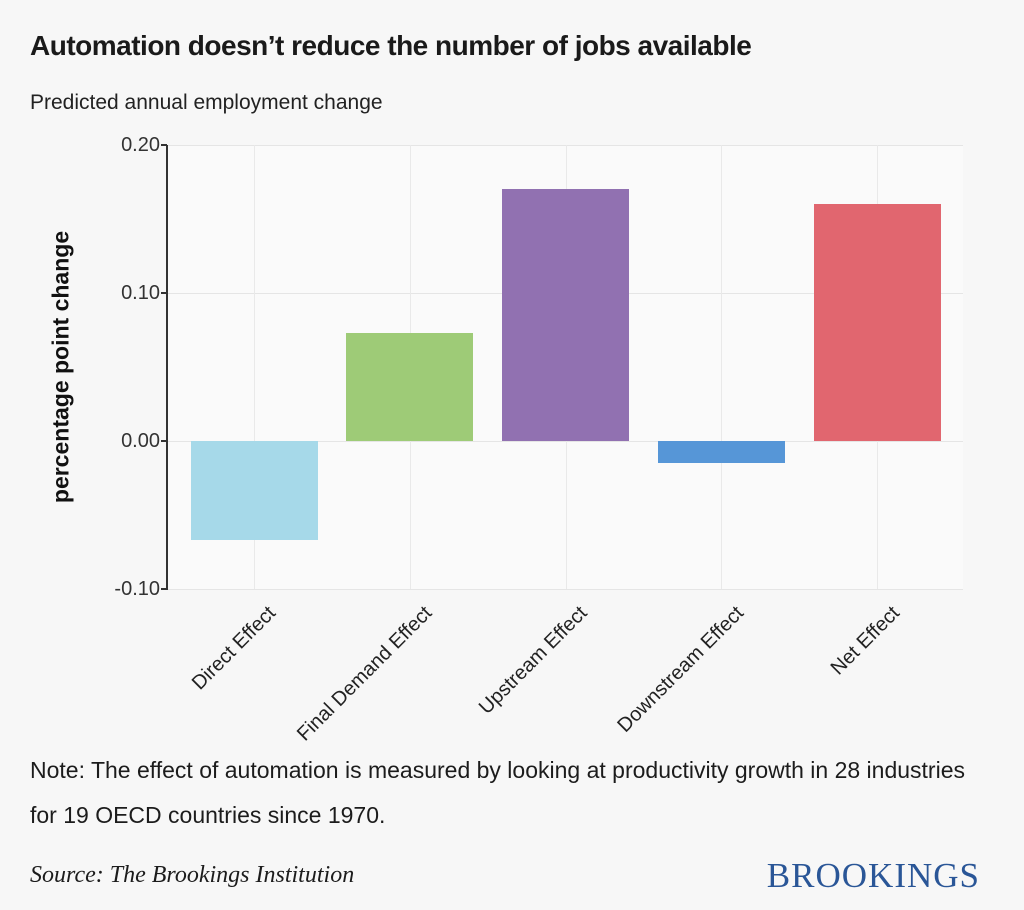 This screenshot has height=910, width=1024. I want to click on y-axis-tick-label: 0.10, so click(140, 293).